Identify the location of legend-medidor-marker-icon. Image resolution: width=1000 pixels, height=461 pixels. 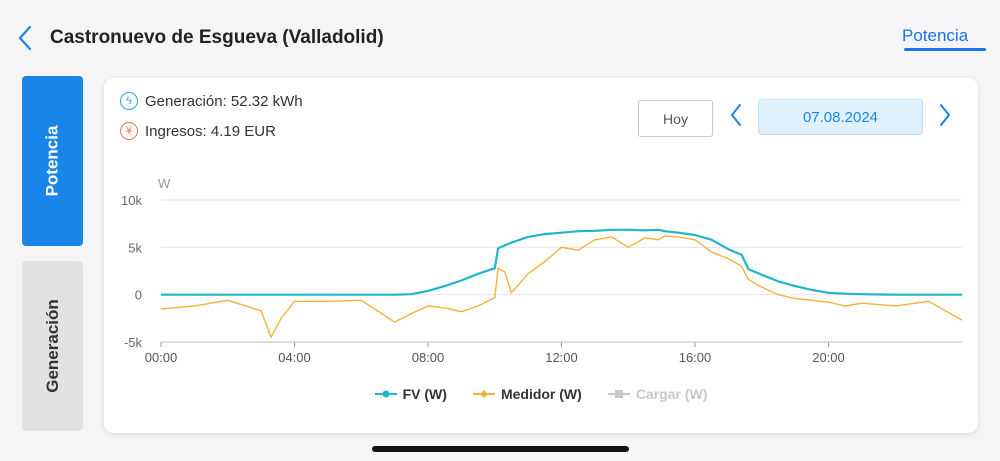
(483, 394).